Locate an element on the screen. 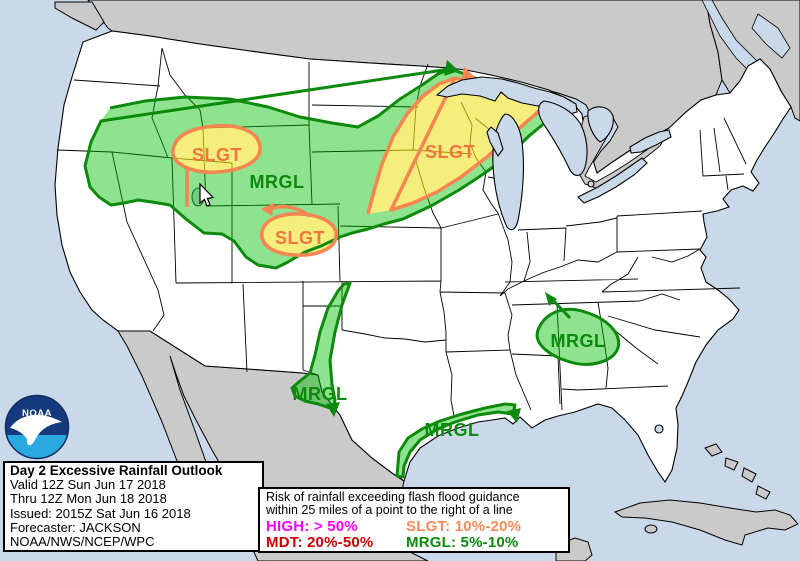 The width and height of the screenshot is (800, 561). legend-item-slgt: SLGT10%-20% is located at coordinates (484, 526).